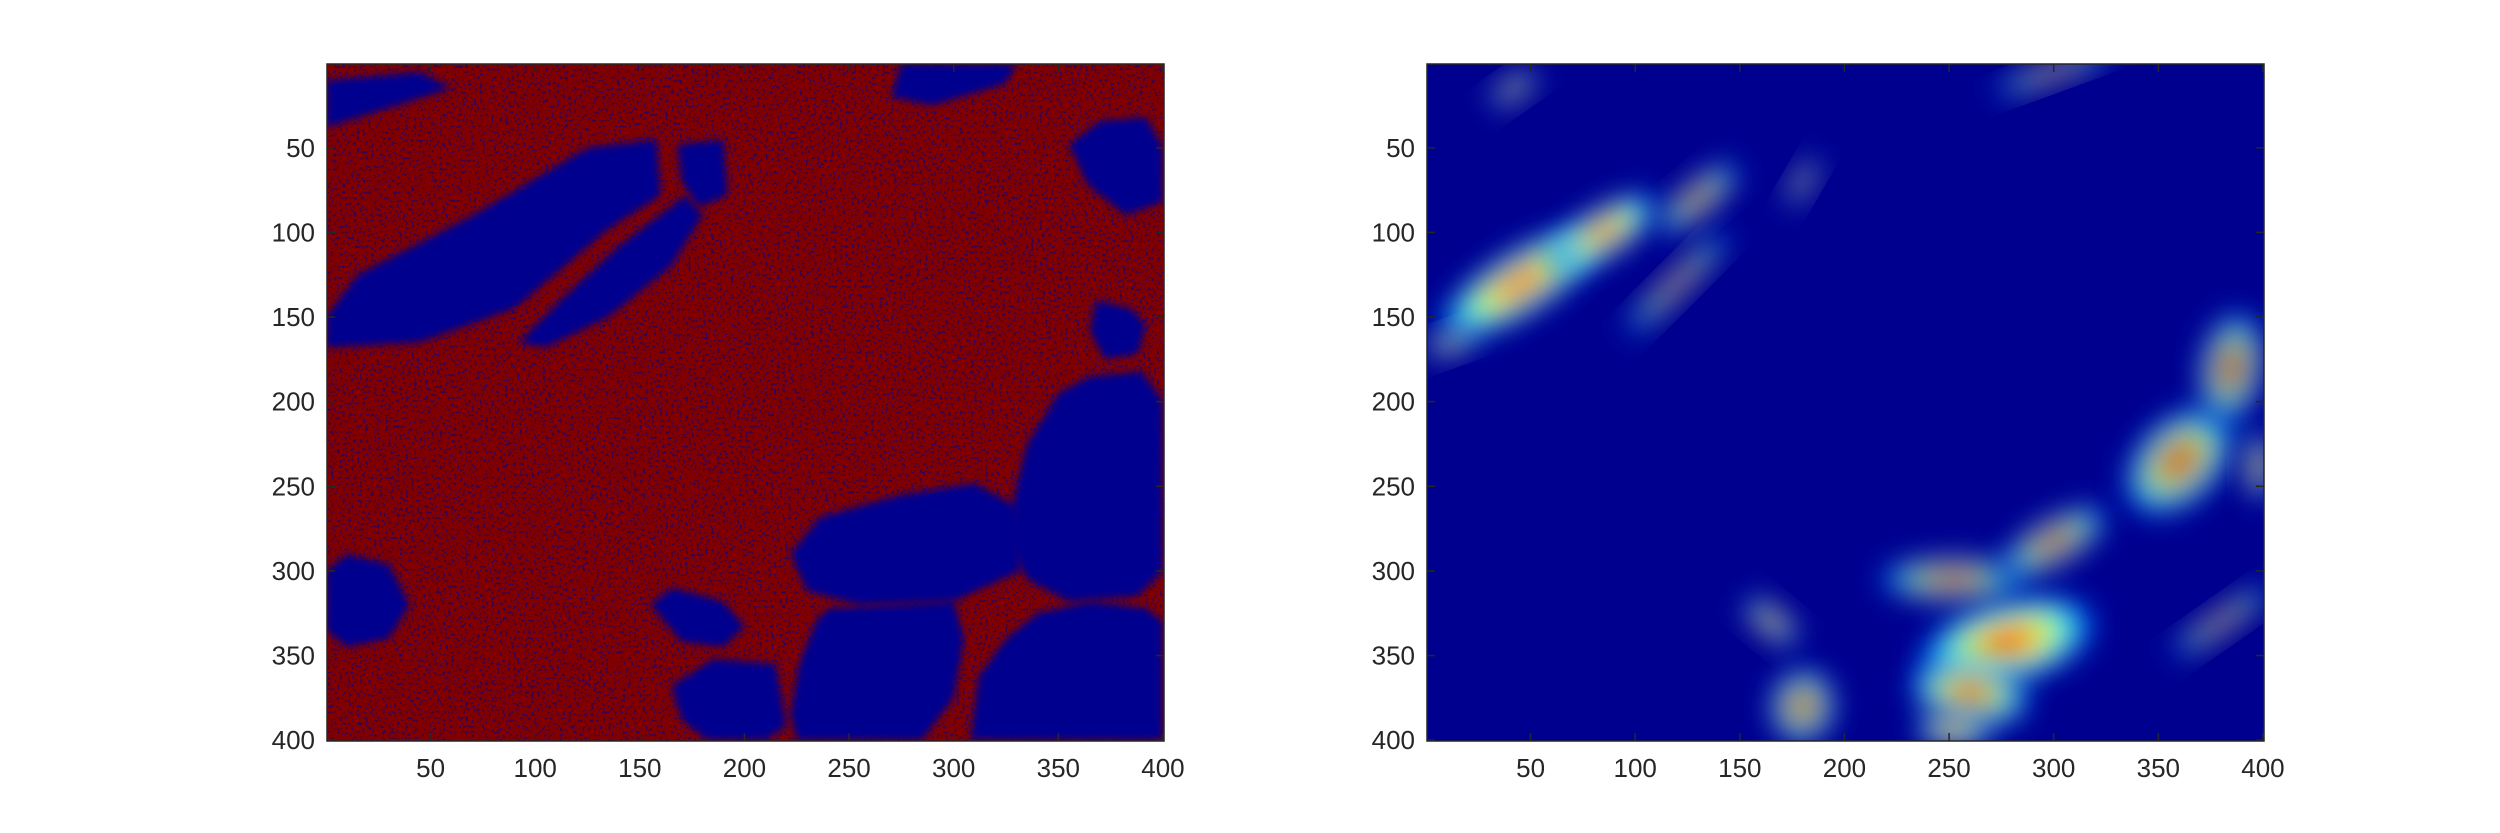 This screenshot has height=833, width=2500. Describe the element at coordinates (2053, 768) in the screenshot. I see `right-x-tick-label: 300` at that location.